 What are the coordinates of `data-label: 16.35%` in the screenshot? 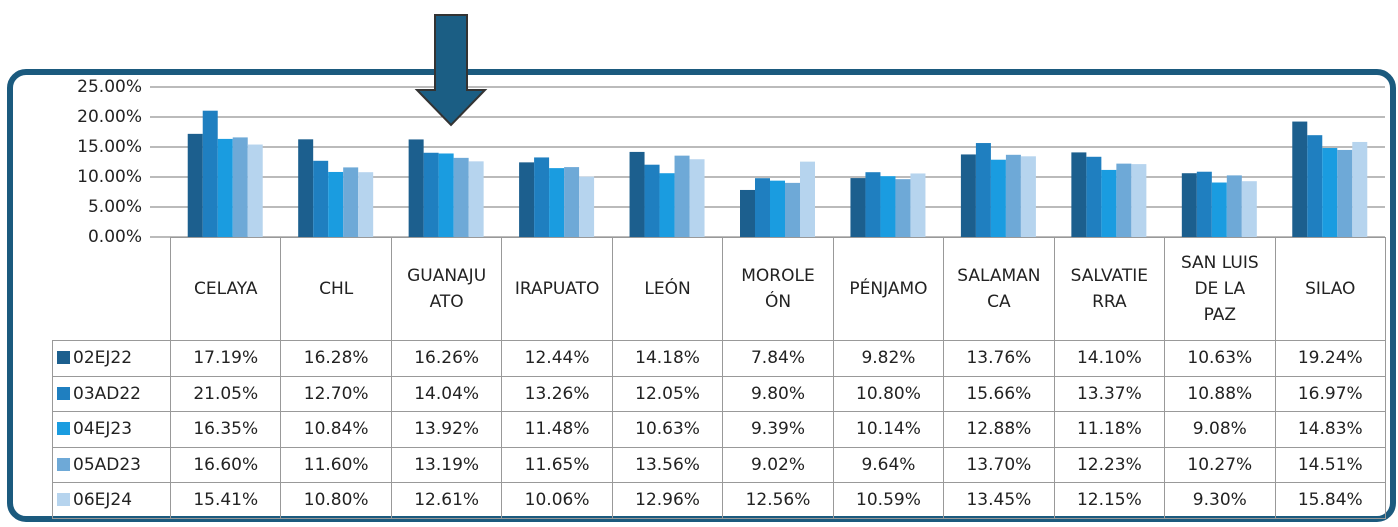 It's located at (225, 429).